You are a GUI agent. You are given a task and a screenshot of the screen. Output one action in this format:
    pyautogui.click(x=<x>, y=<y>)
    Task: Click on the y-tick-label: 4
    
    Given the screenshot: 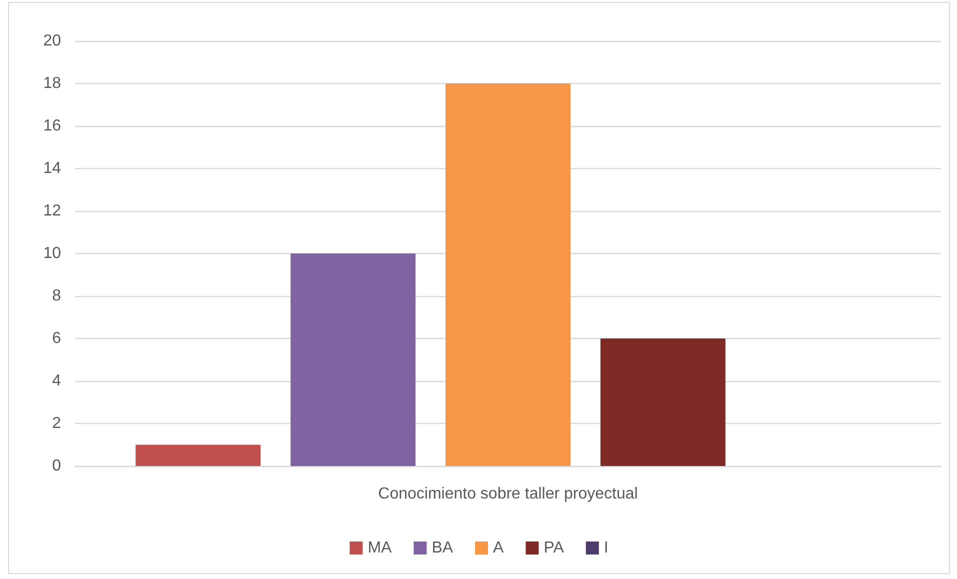 What is the action you would take?
    pyautogui.click(x=57, y=381)
    